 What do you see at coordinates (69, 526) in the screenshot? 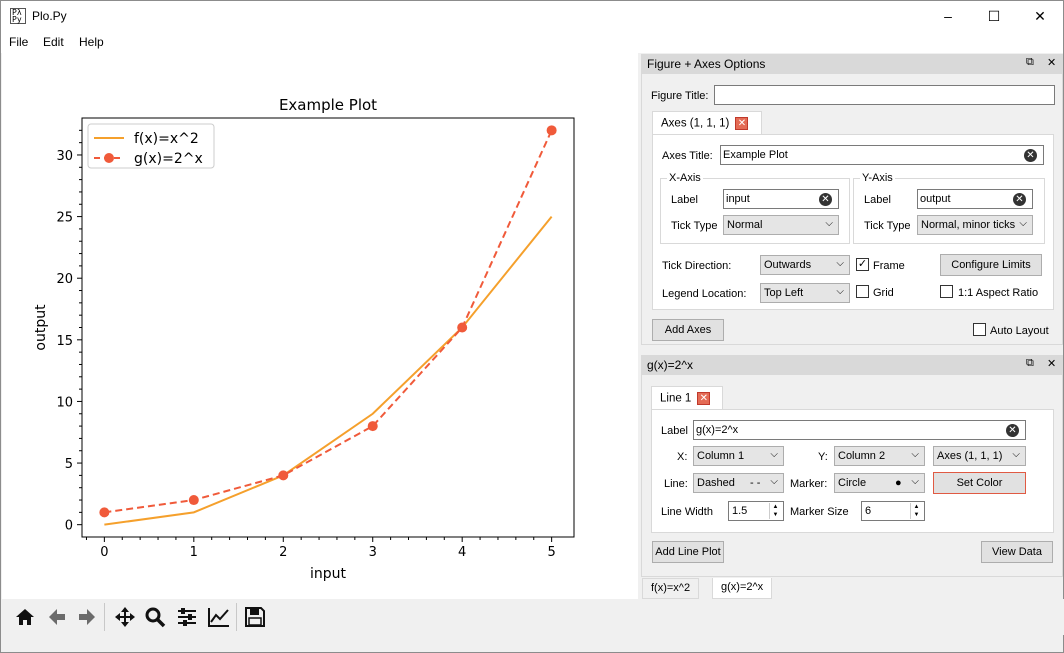
I see `y-tick-label: 0` at bounding box center [69, 526].